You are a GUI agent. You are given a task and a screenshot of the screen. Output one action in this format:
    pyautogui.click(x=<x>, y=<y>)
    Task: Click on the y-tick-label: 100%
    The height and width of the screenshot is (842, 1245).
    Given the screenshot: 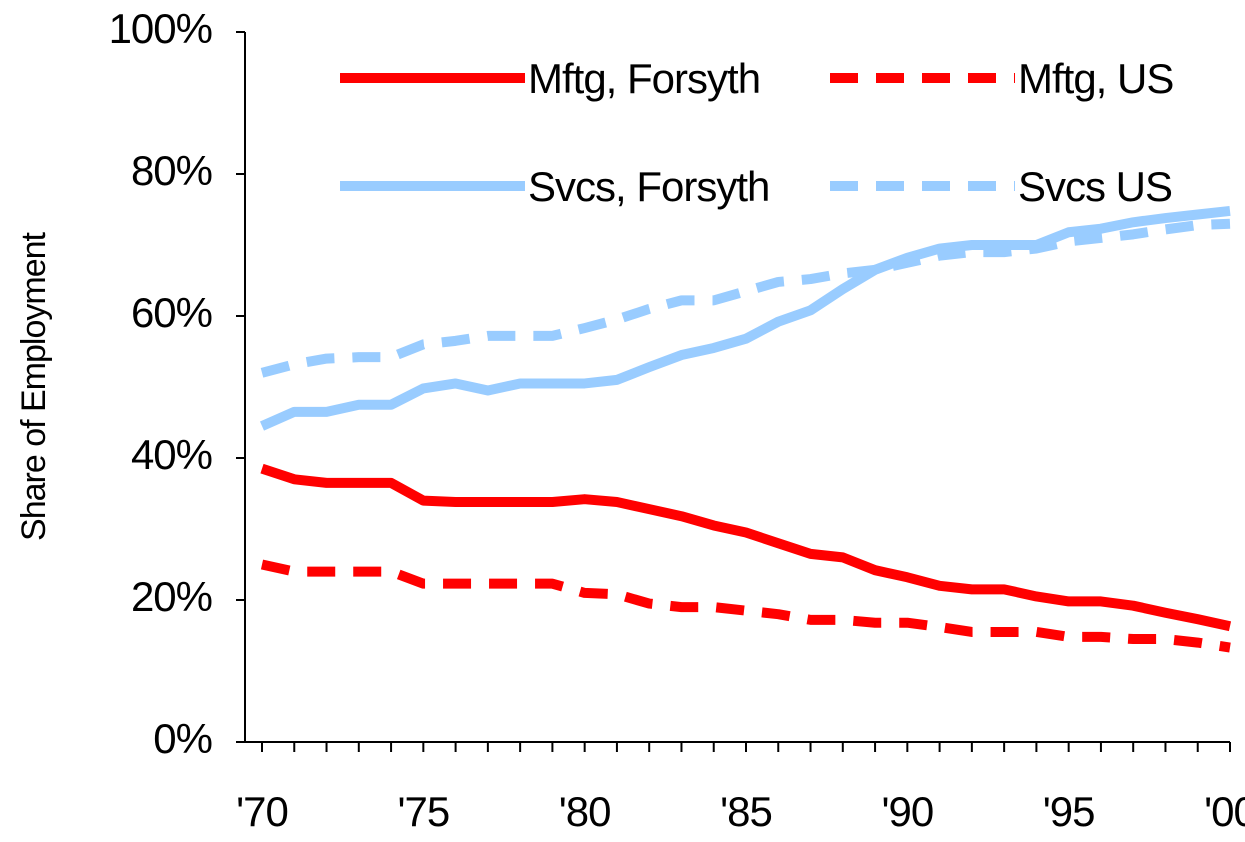 What is the action you would take?
    pyautogui.click(x=160, y=28)
    